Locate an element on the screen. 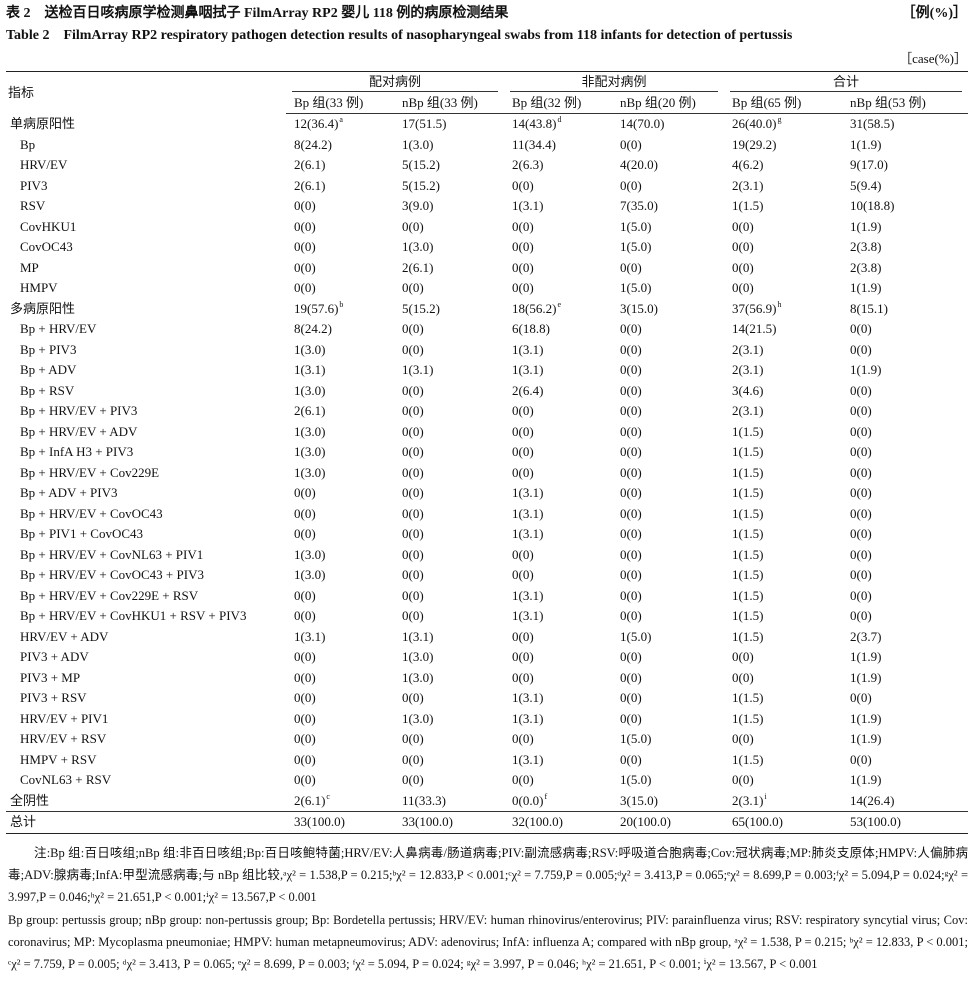 This screenshot has height=997, width=975. unit-en: ［case(%)］ is located at coordinates (933, 58).